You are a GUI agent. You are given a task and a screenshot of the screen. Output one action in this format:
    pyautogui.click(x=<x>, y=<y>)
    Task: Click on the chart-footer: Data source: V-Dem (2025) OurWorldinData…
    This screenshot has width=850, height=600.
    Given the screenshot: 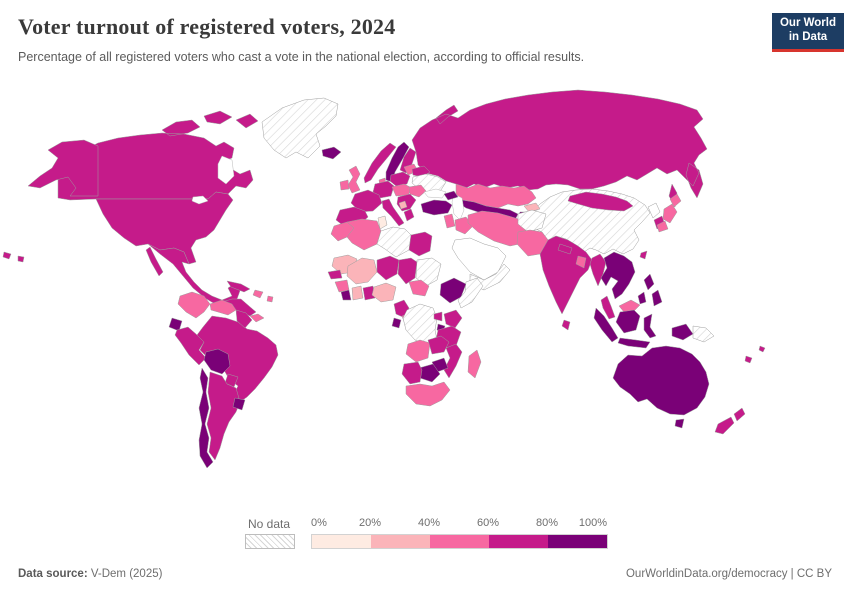 What is the action you would take?
    pyautogui.click(x=425, y=574)
    